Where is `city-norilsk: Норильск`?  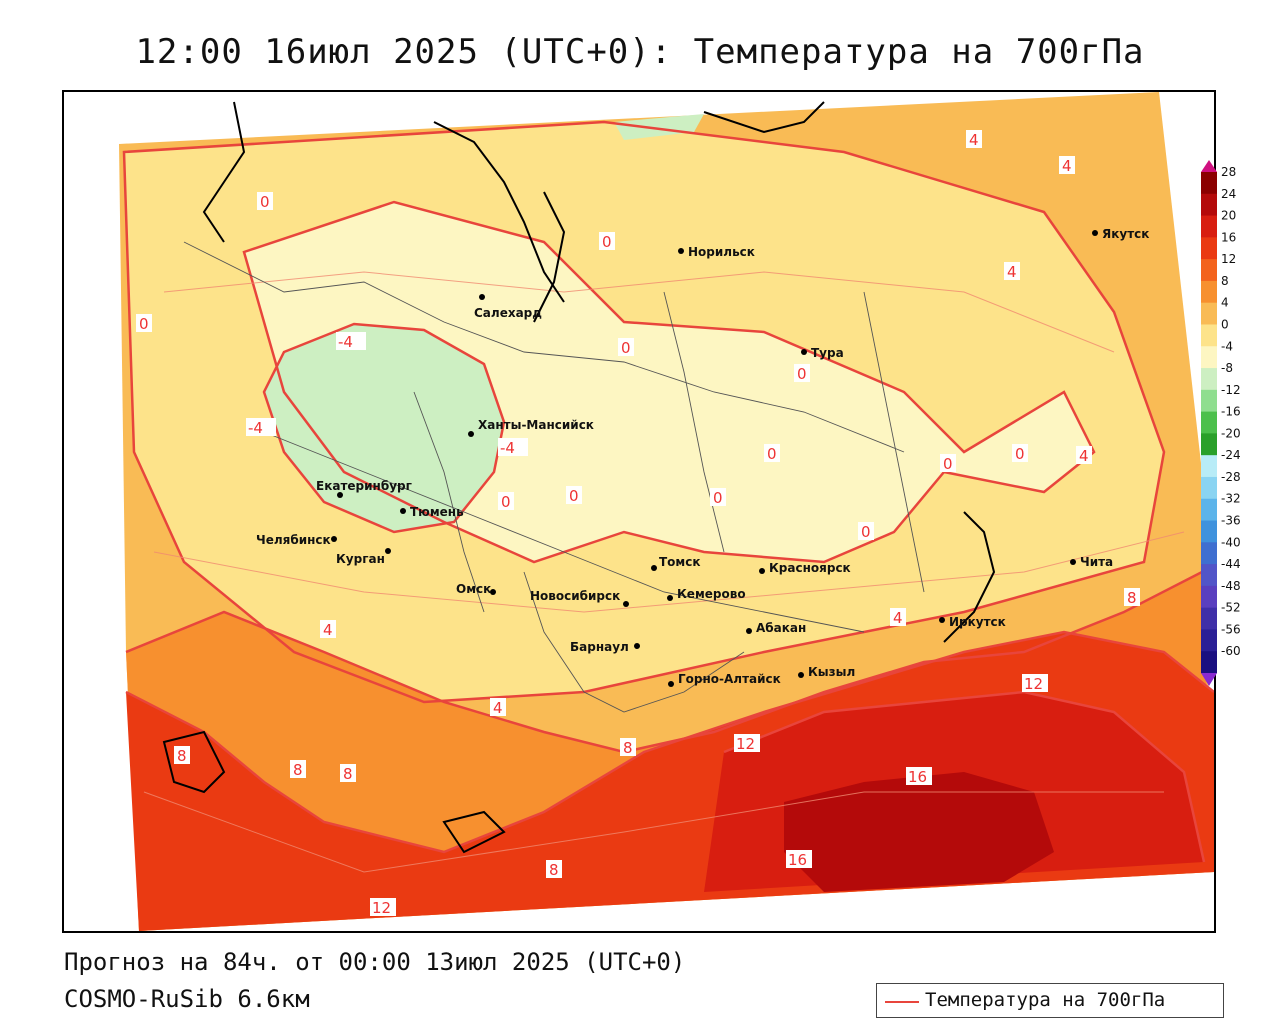
city-norilsk: Норильск is located at coordinates (716, 252).